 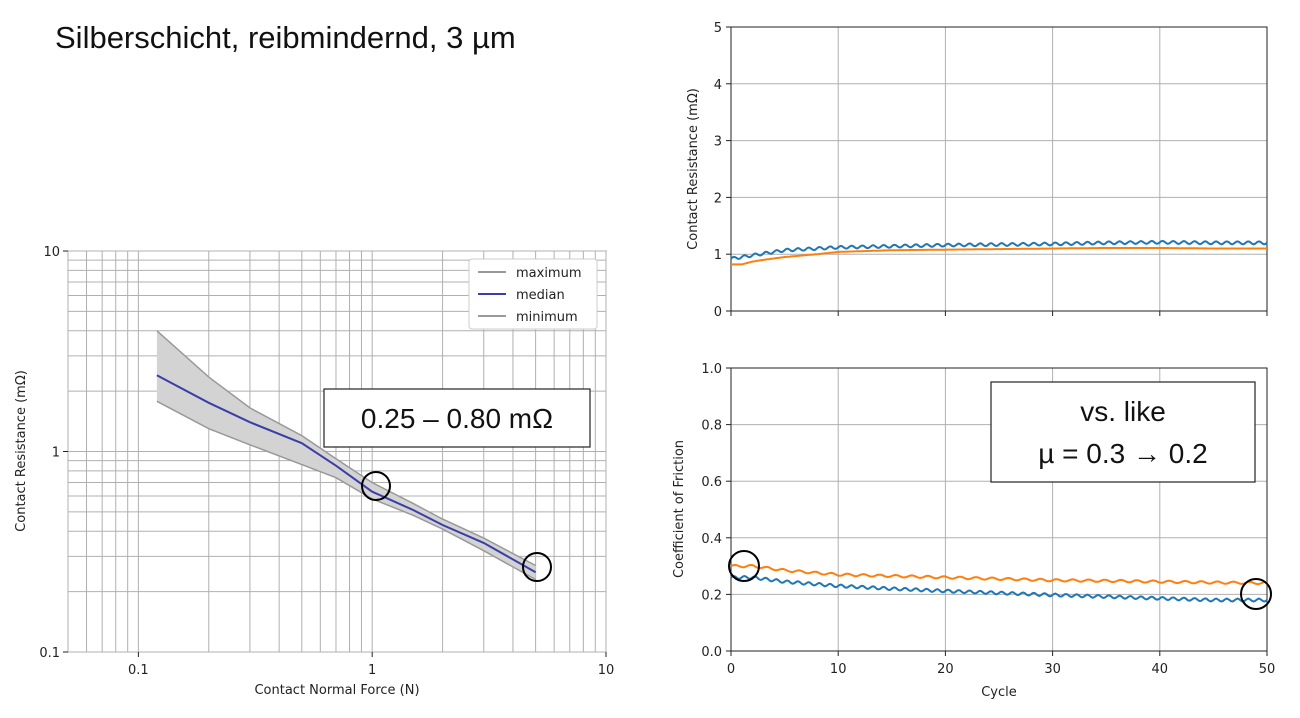 I want to click on y-tick-label: 0.8, so click(x=711, y=426).